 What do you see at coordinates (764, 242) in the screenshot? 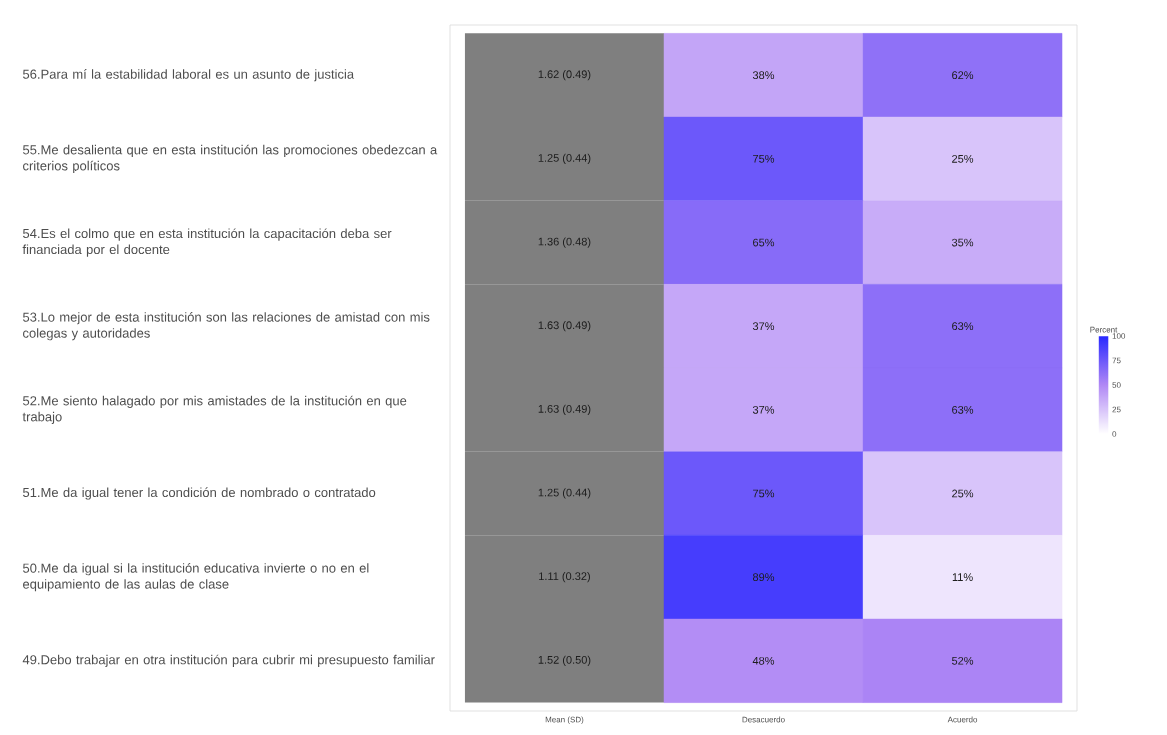
I see `data-label: 65%` at bounding box center [764, 242].